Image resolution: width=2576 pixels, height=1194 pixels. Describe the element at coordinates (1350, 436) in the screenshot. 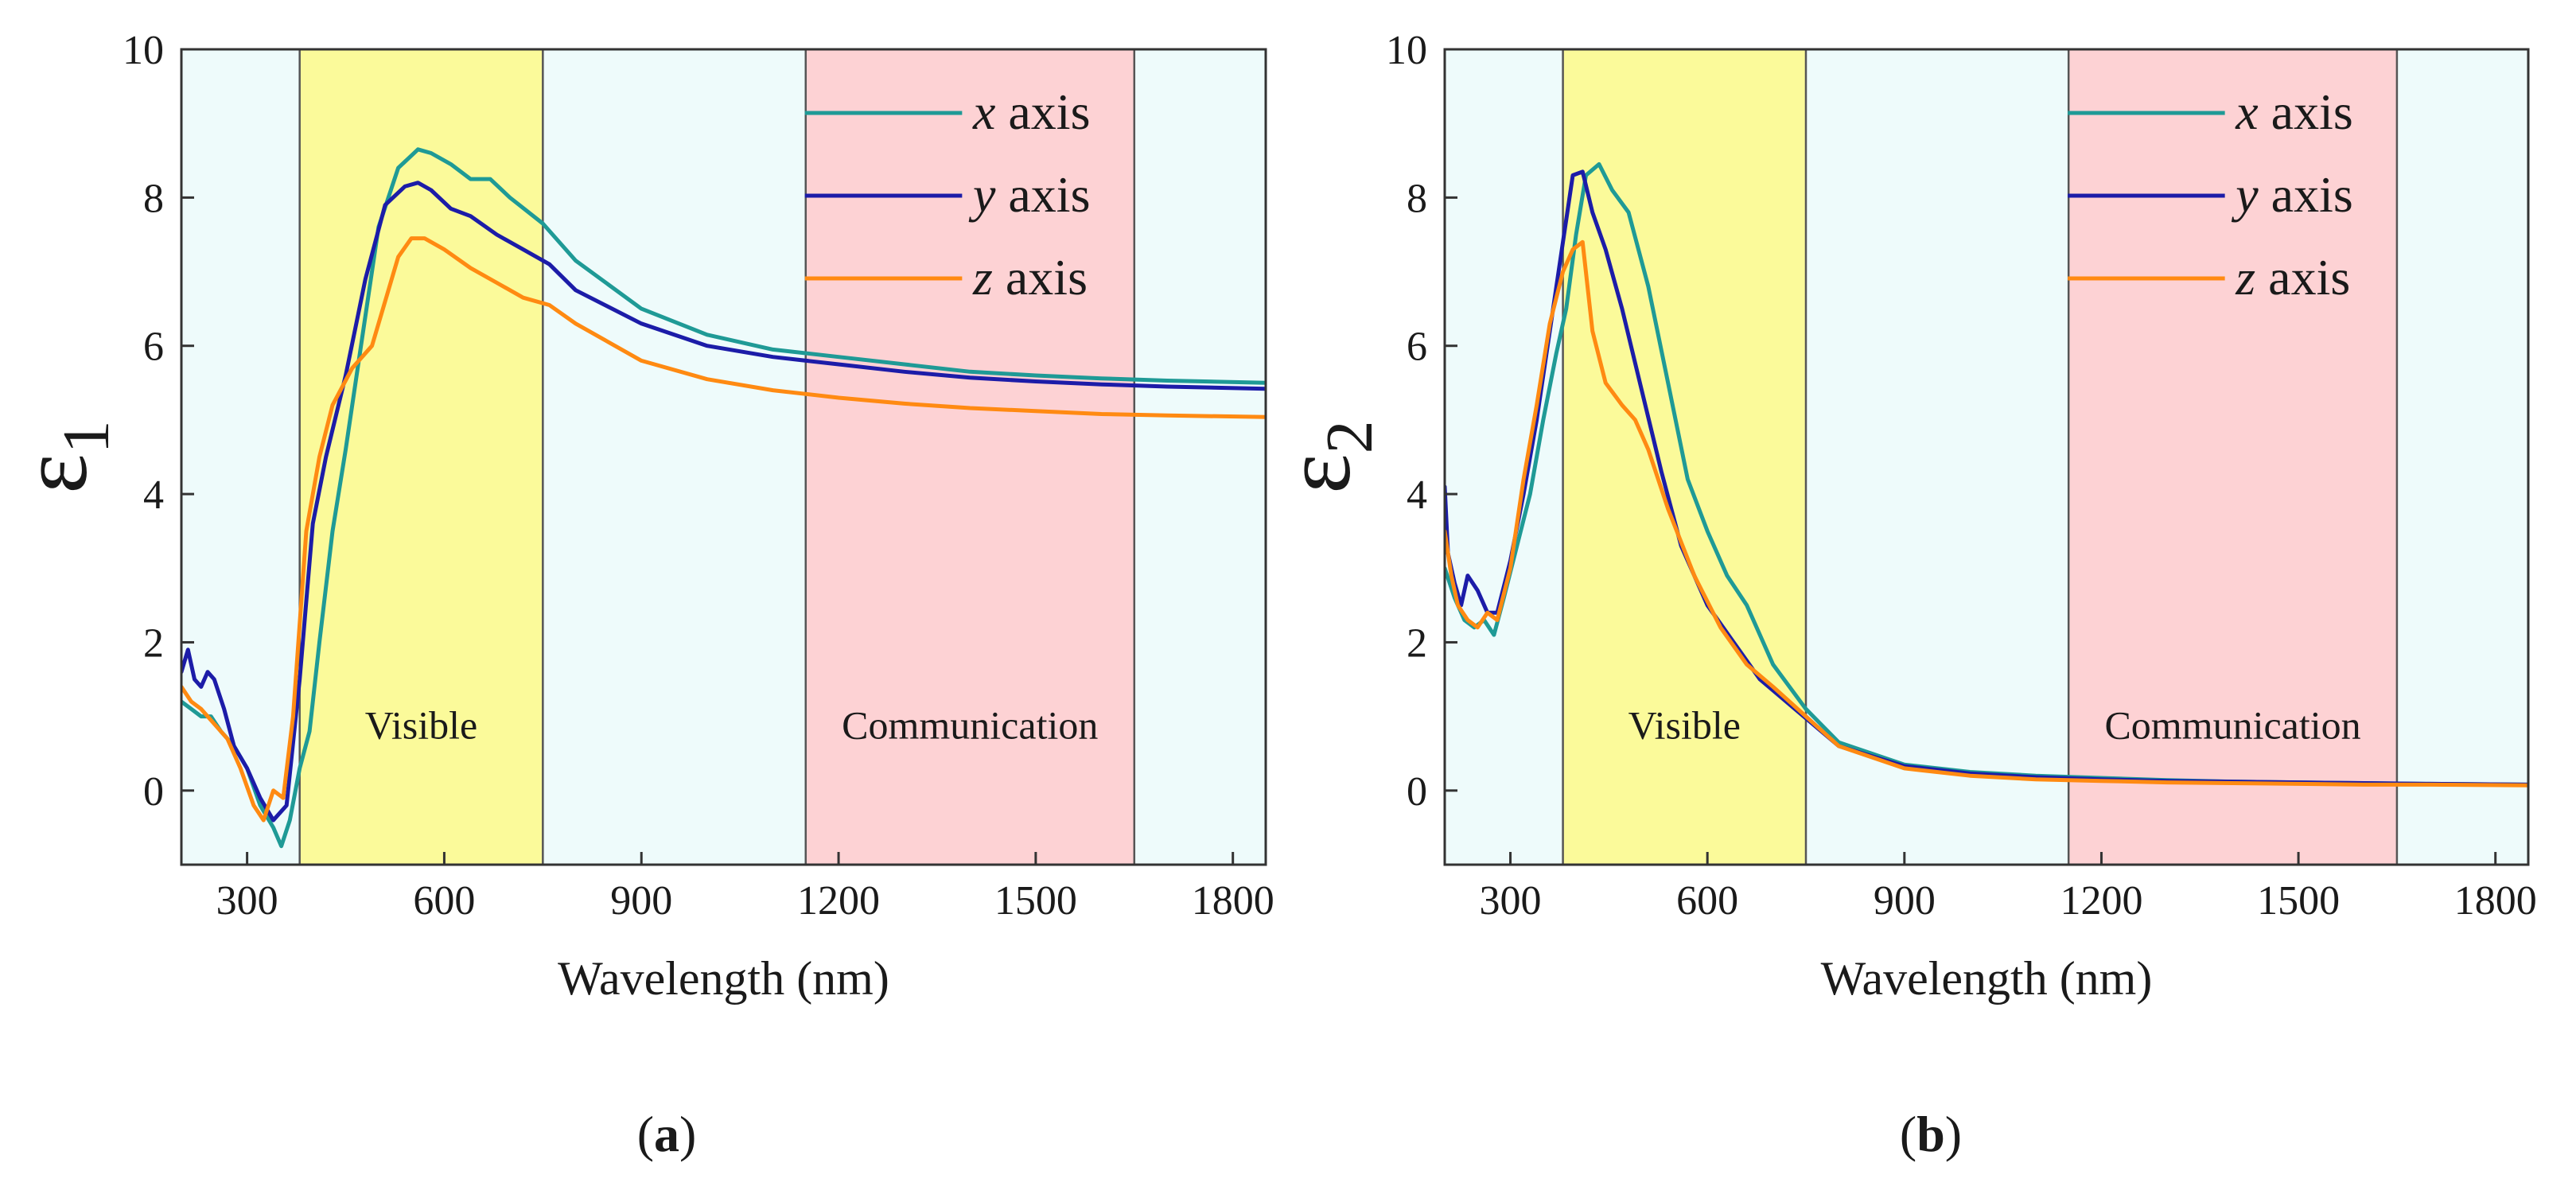

I see `y-axis-subscript: 2` at that location.